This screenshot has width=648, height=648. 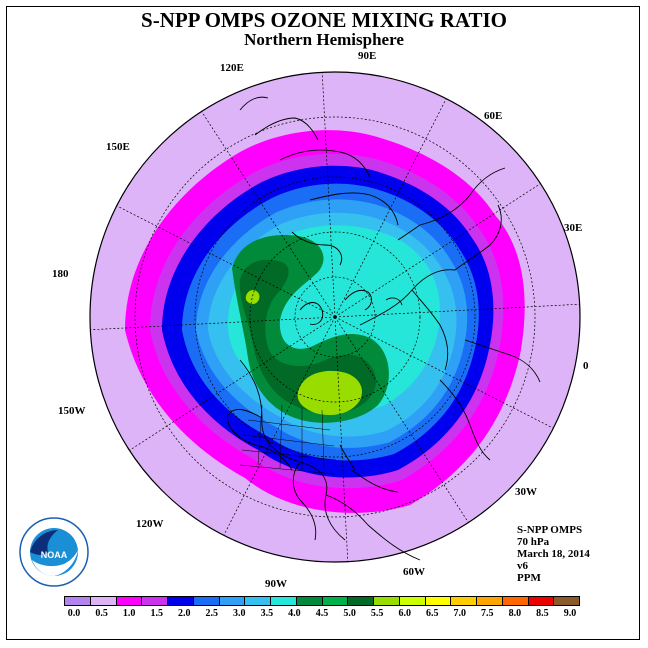 I want to click on lon-label-150e: 150E, so click(x=118, y=147).